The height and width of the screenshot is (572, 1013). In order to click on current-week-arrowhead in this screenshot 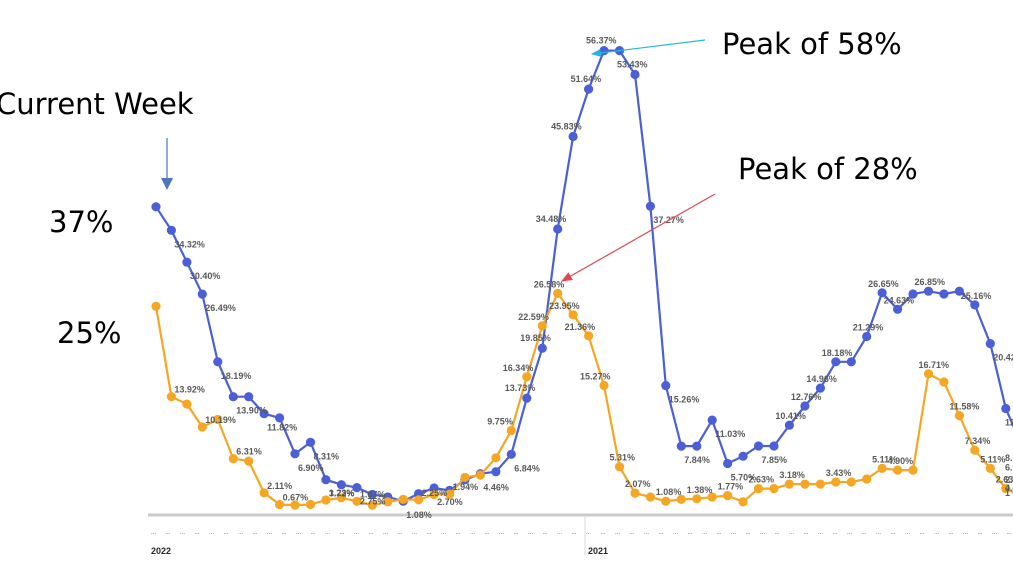, I will do `click(167, 184)`.